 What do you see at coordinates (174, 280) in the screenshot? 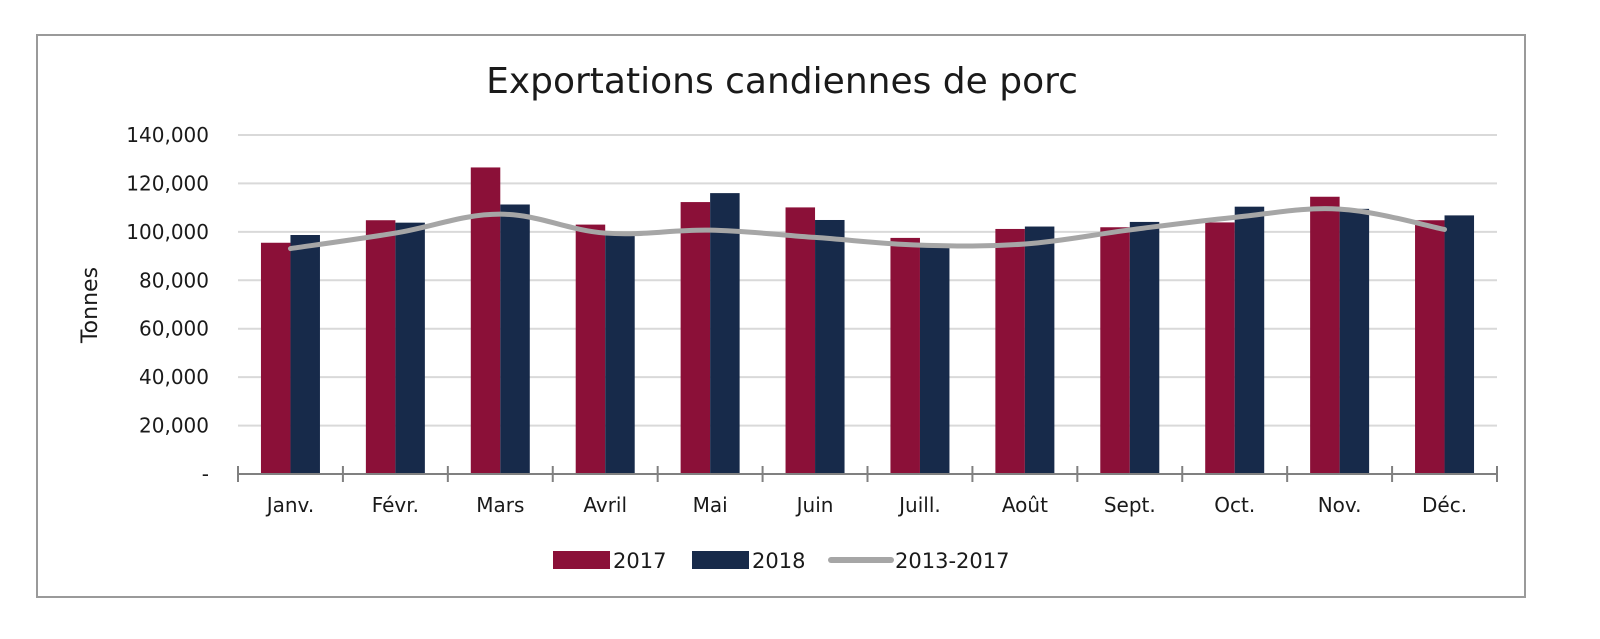
I see `y-tick-label: 80,000` at bounding box center [174, 280].